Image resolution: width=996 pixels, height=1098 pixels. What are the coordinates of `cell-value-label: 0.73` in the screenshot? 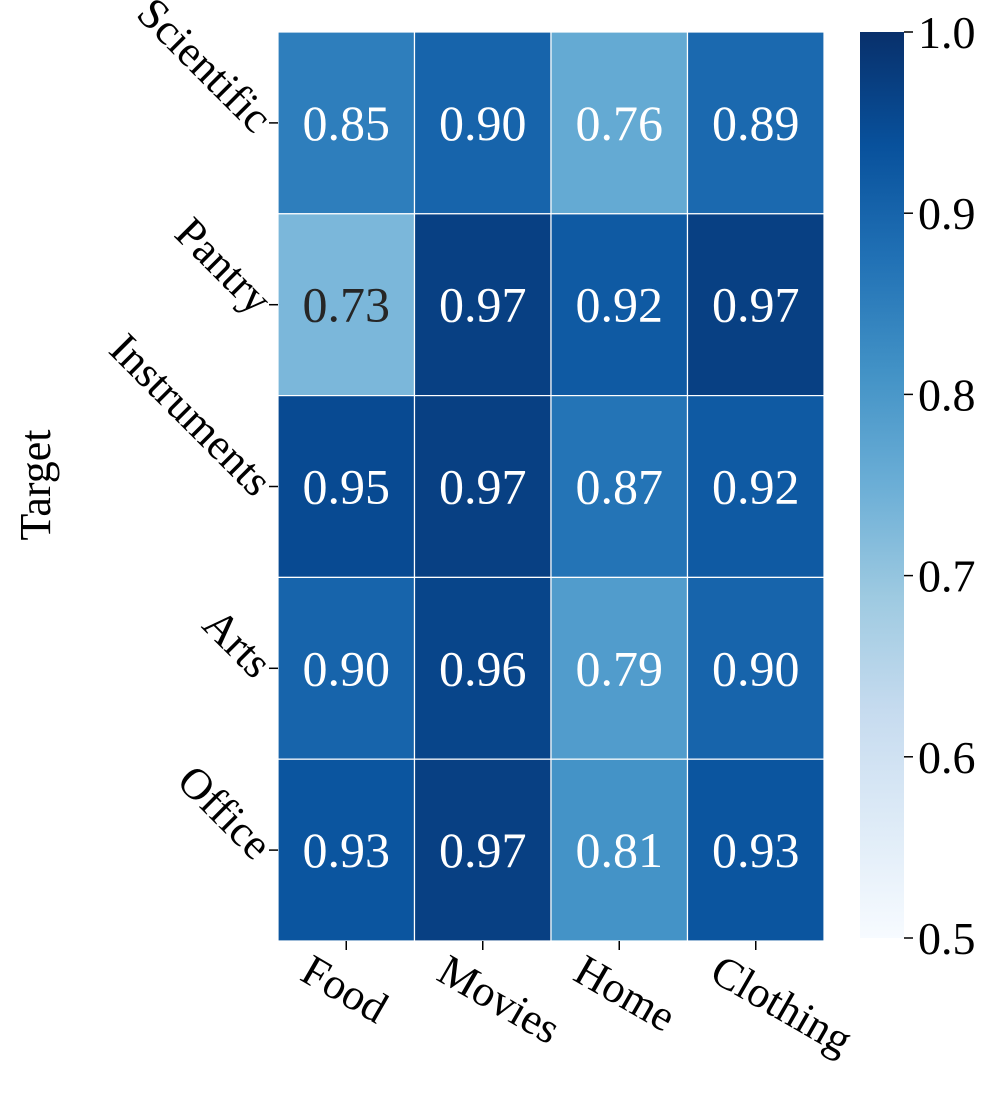 It's located at (347, 305).